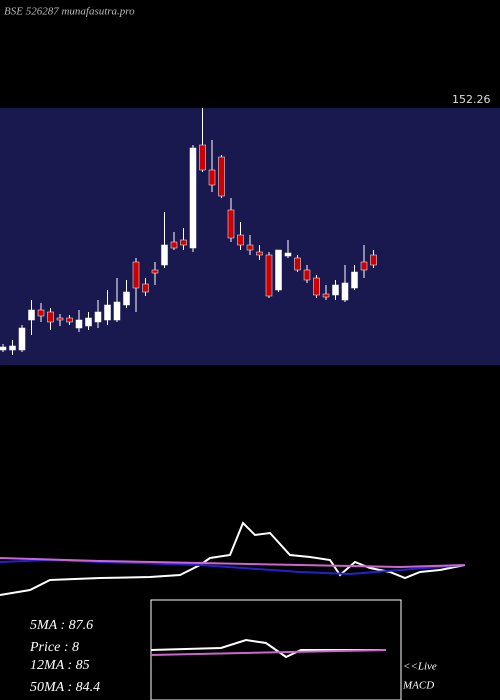 This screenshot has width=500, height=700. What do you see at coordinates (65, 687) in the screenshot?
I see `ma-label: 50MA : 84.4` at bounding box center [65, 687].